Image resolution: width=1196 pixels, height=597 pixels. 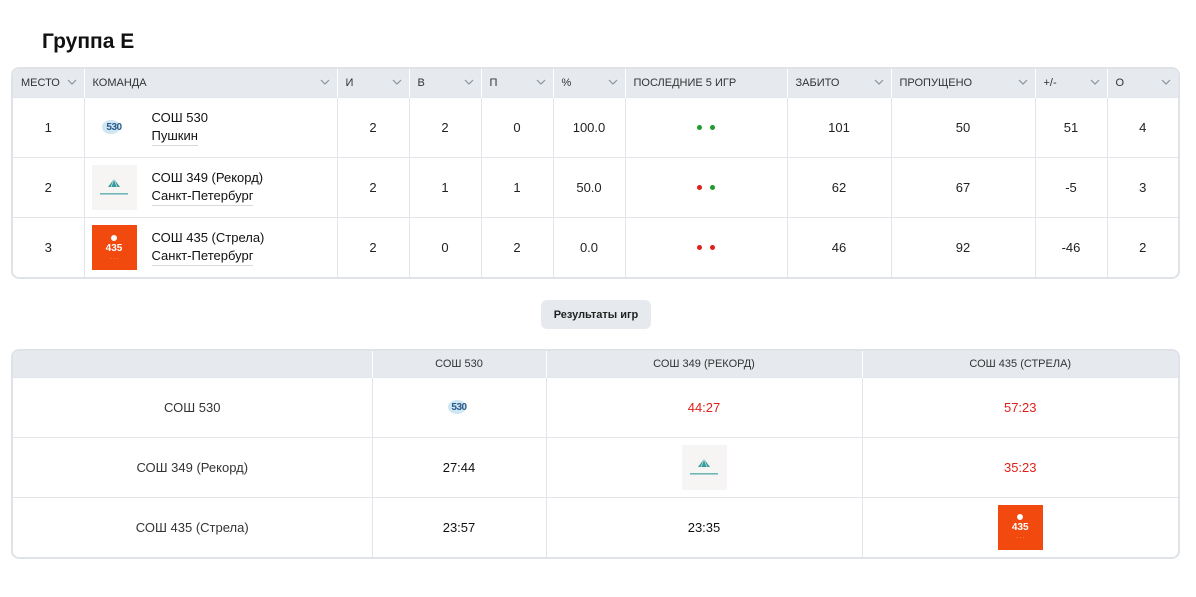 What do you see at coordinates (207, 177) in the screenshot?
I see `team-name: СОШ 349 (Рекорд)` at bounding box center [207, 177].